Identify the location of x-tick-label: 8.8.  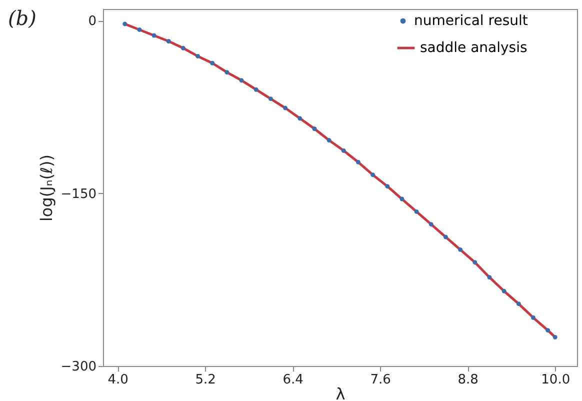
(468, 380).